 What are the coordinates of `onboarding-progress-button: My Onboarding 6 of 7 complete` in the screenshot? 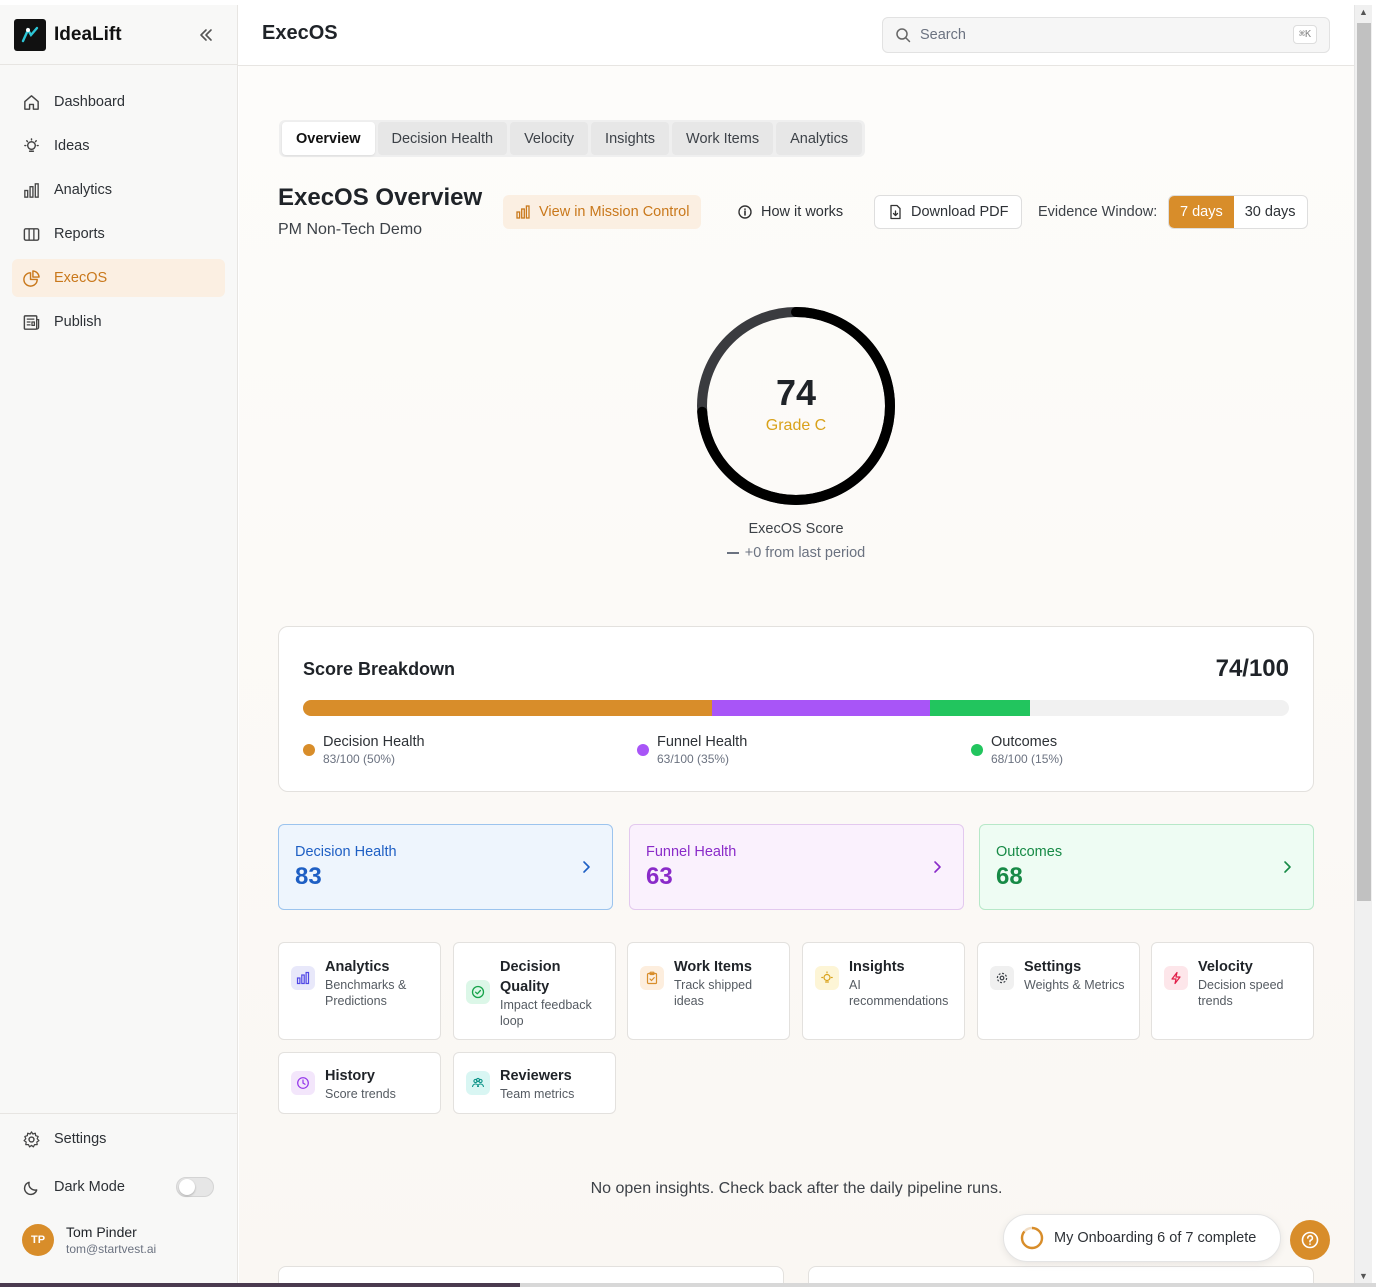 It's located at (1142, 1238).